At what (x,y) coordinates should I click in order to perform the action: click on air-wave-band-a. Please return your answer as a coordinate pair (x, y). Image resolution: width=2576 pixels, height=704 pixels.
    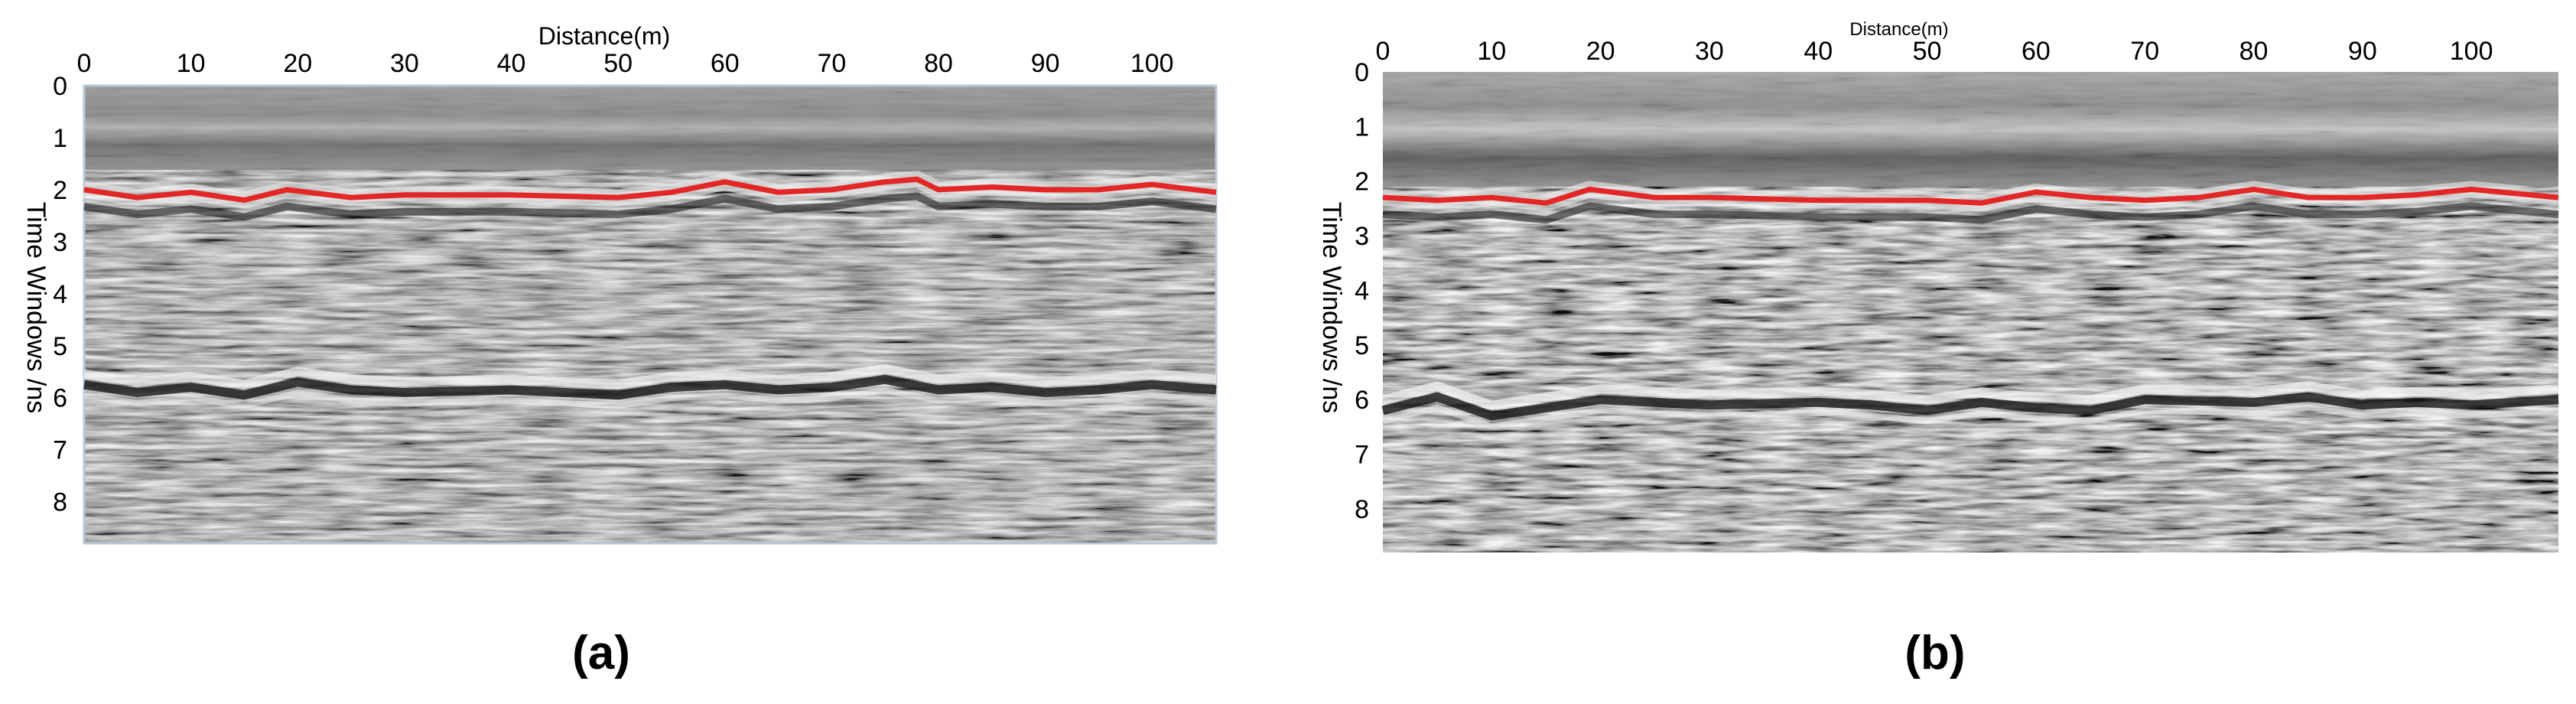
    Looking at the image, I should click on (650, 128).